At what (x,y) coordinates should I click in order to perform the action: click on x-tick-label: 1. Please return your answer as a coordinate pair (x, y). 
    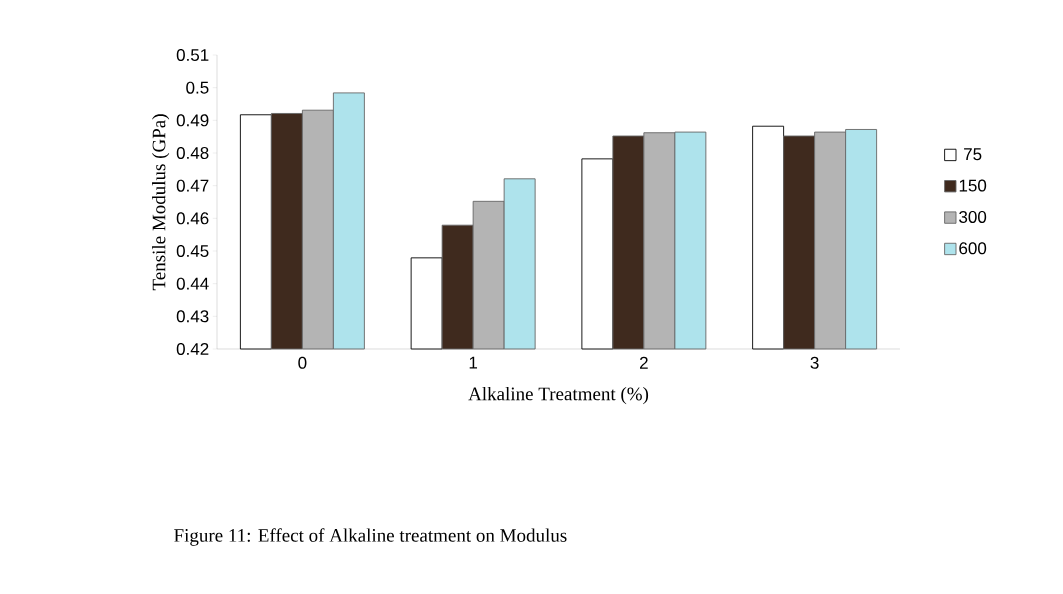
    Looking at the image, I should click on (473, 362).